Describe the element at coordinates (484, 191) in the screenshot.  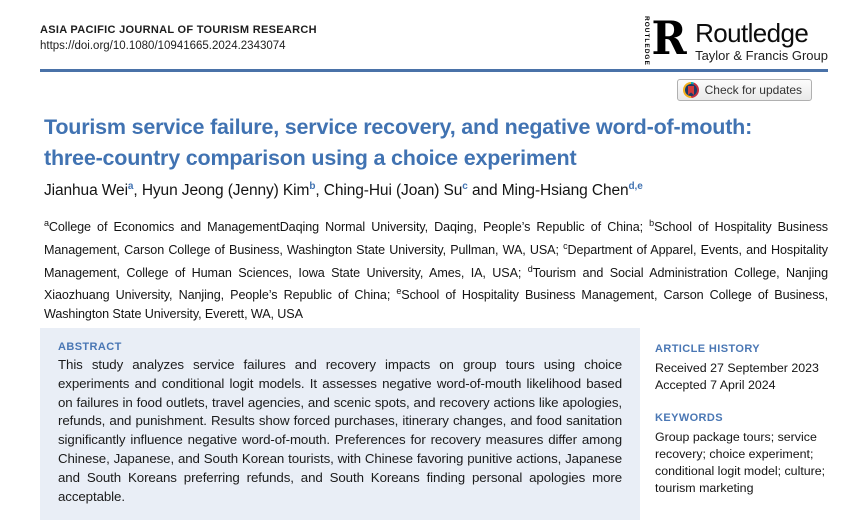
I see `author-separator: and` at that location.